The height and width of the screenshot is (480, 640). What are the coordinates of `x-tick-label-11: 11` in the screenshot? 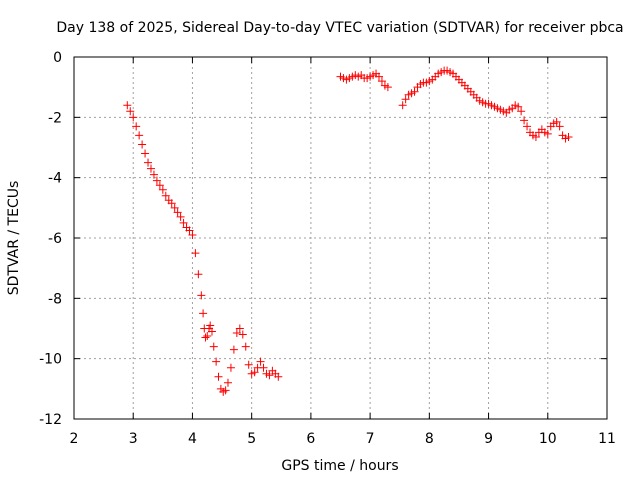 It's located at (607, 439).